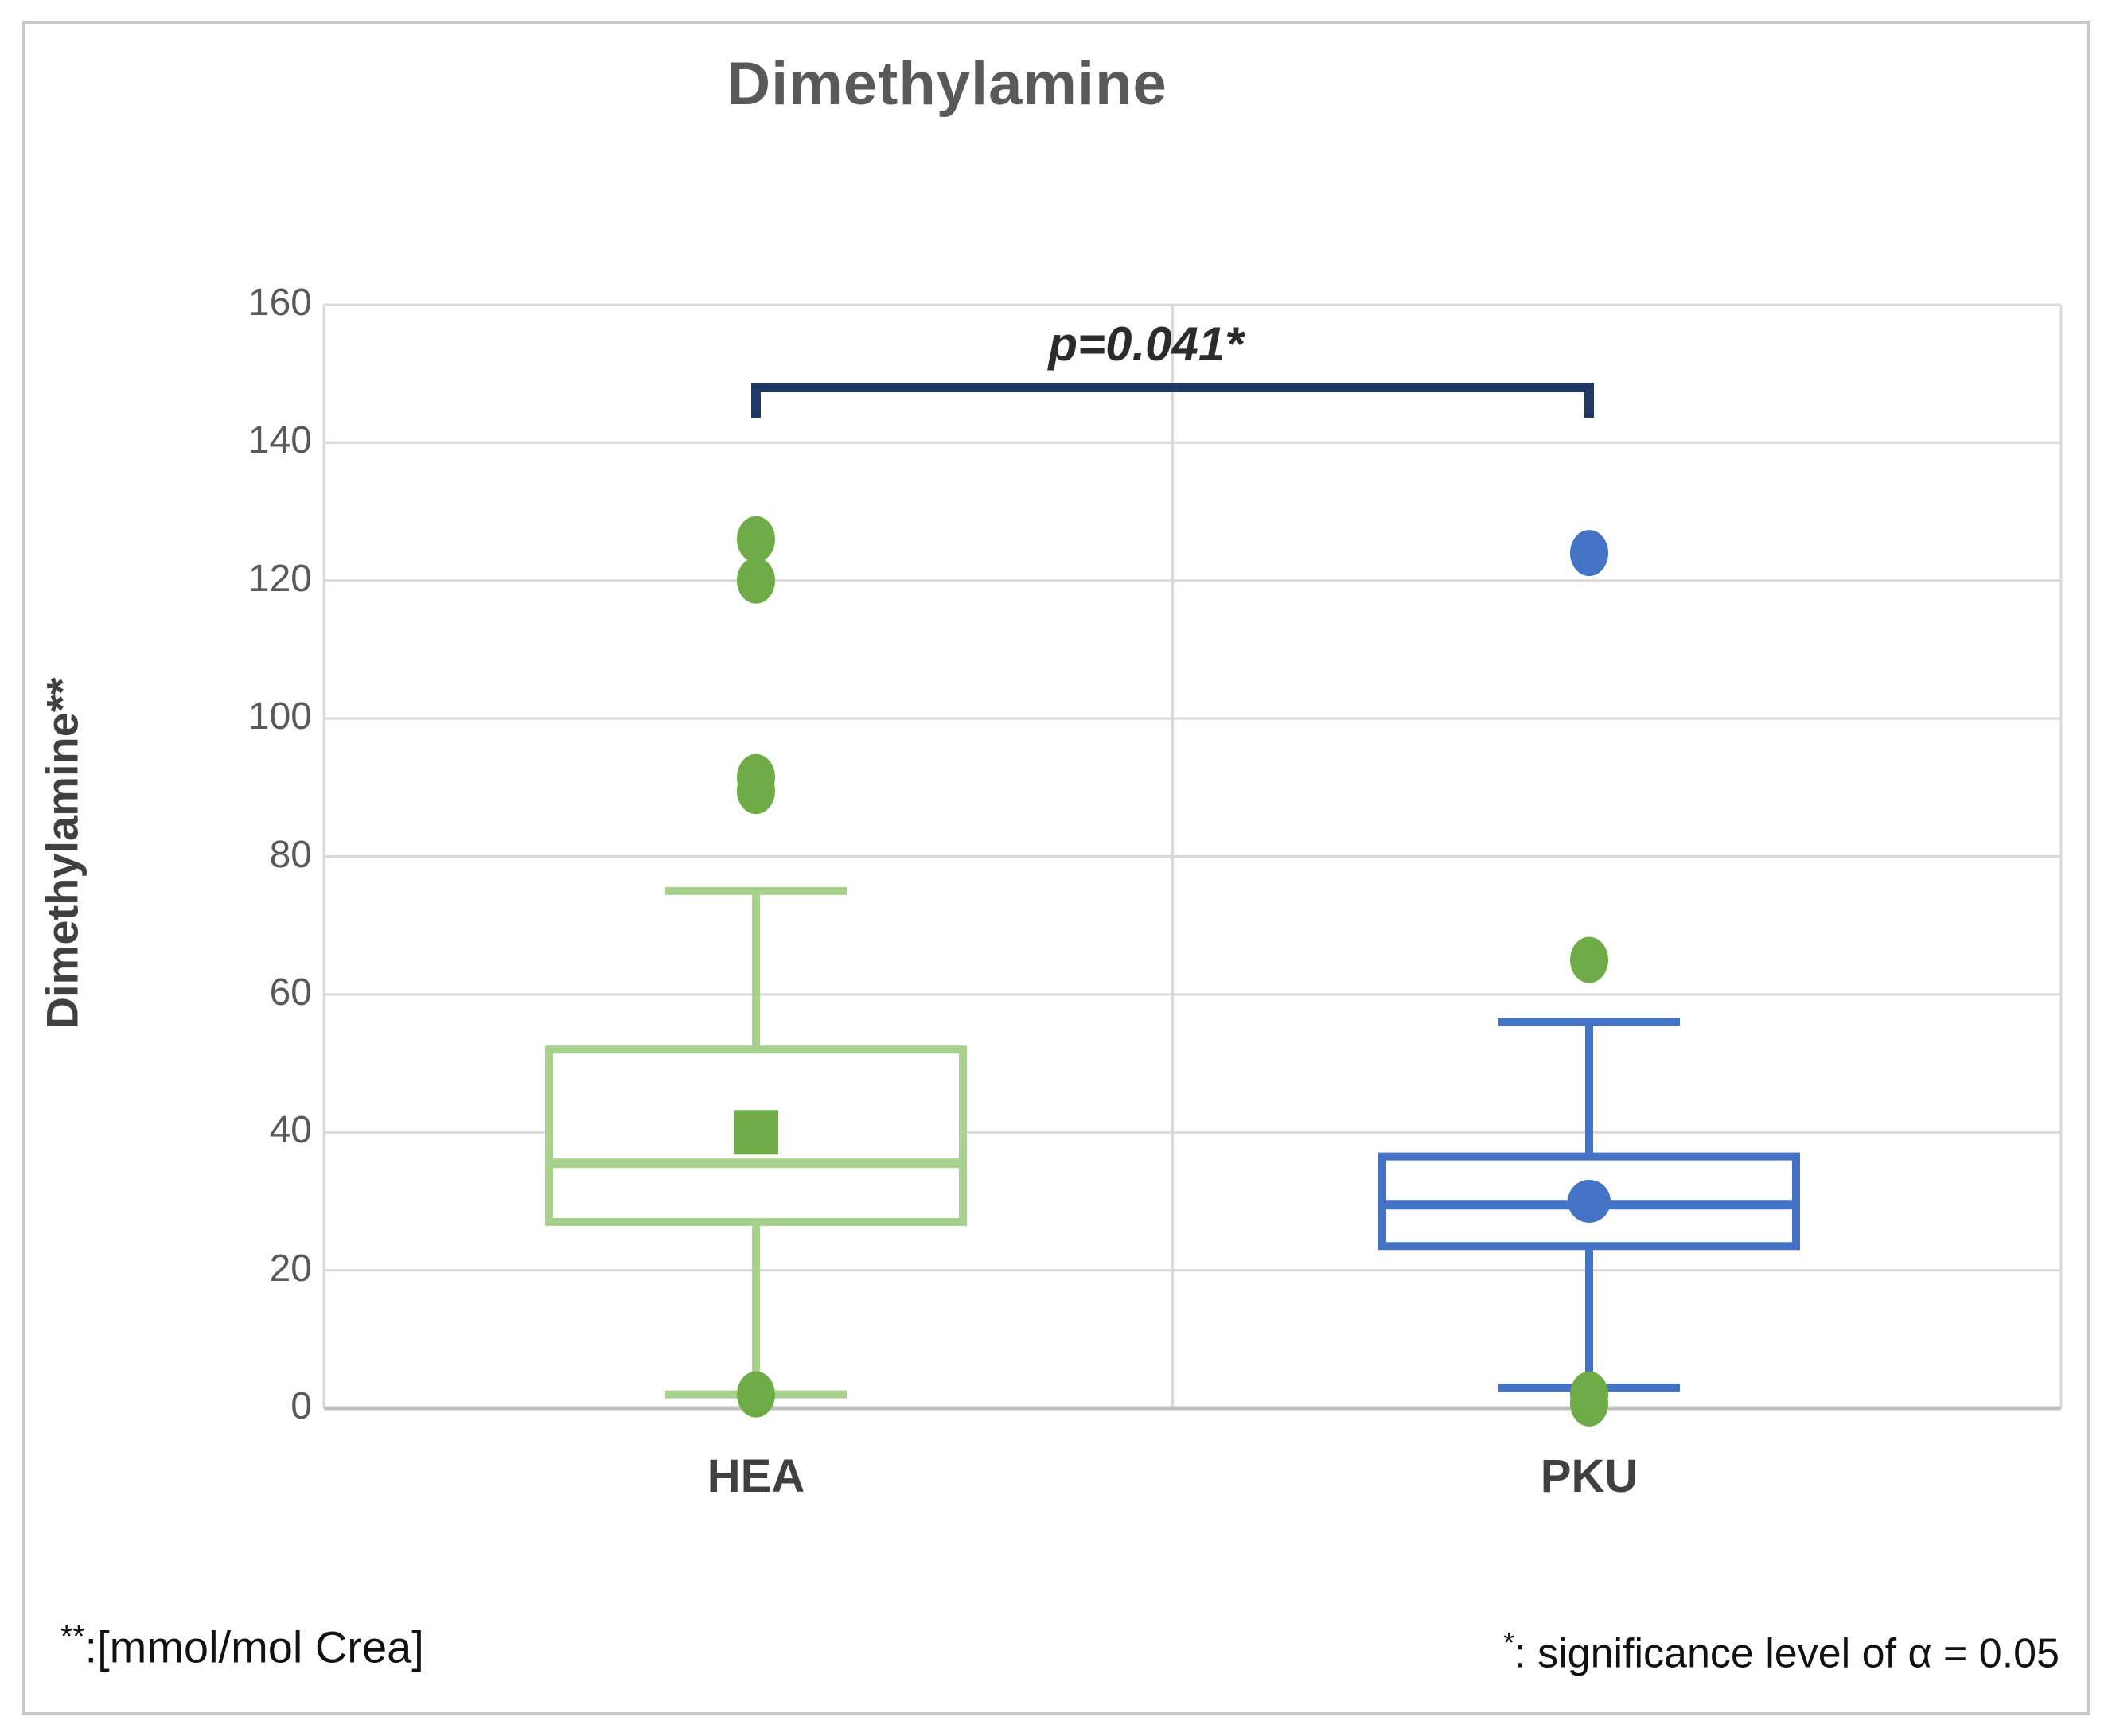  Describe the element at coordinates (1589, 1403) in the screenshot. I see `pku-outlier-0.7` at that location.